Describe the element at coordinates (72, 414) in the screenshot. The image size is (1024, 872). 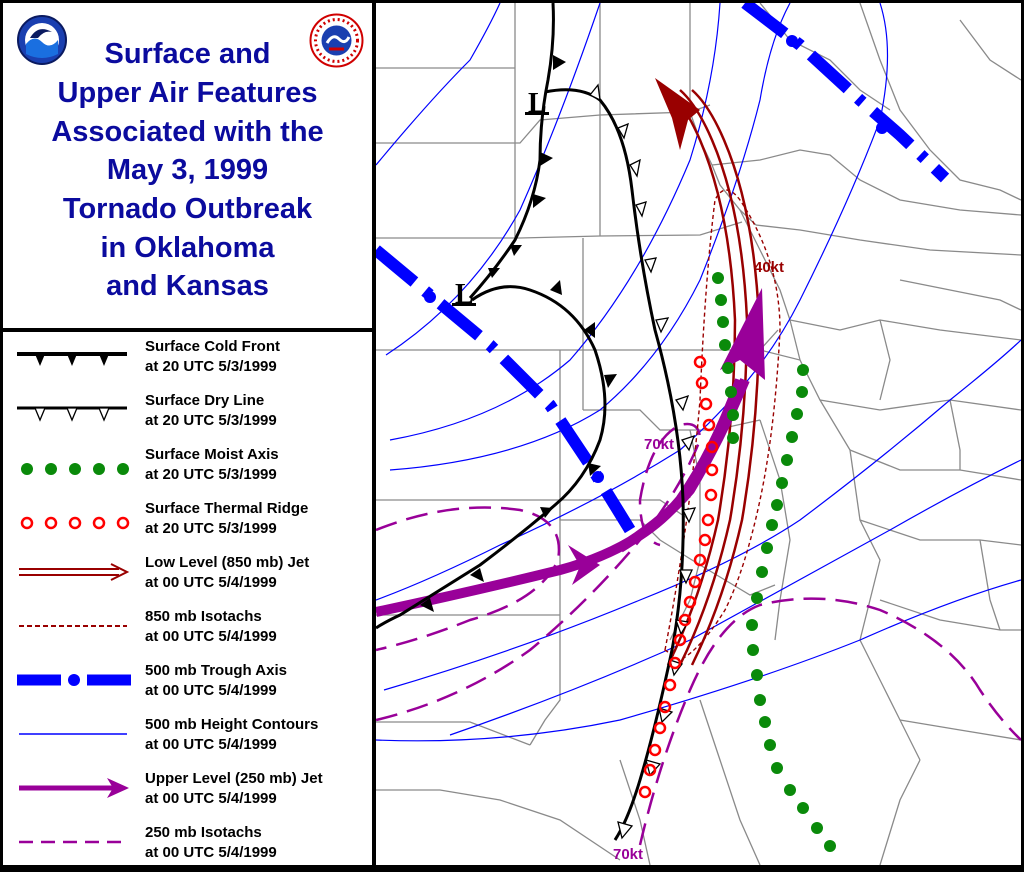
I see `dry-line-symbol` at that location.